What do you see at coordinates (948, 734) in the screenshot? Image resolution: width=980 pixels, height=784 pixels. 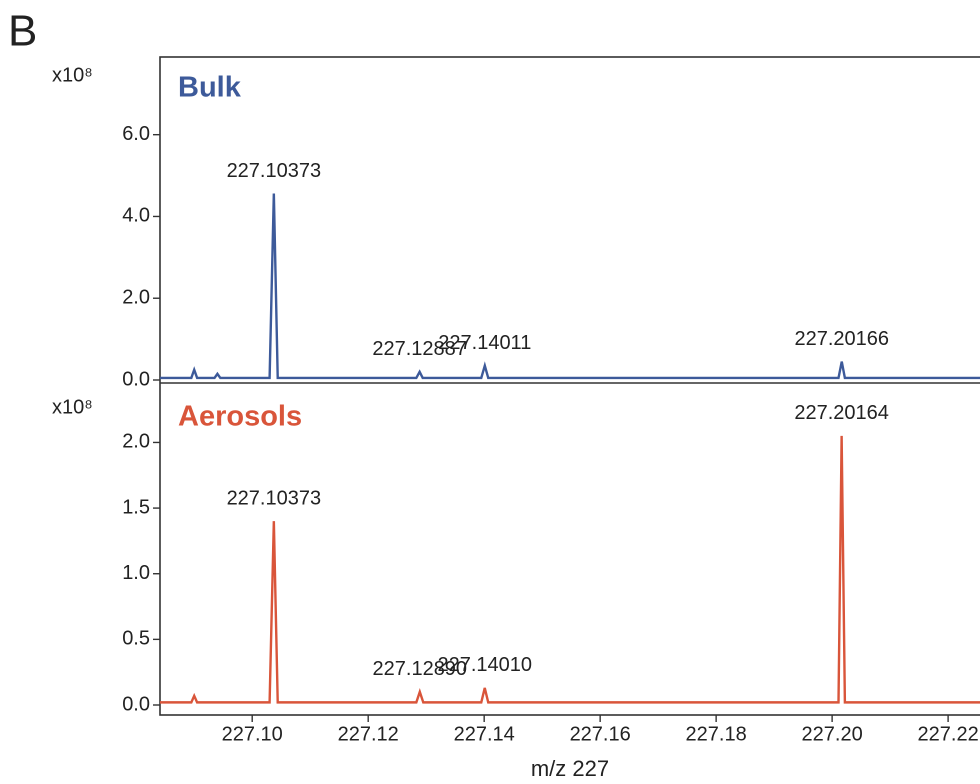 I see `x-tick-label: 227.22` at bounding box center [948, 734].